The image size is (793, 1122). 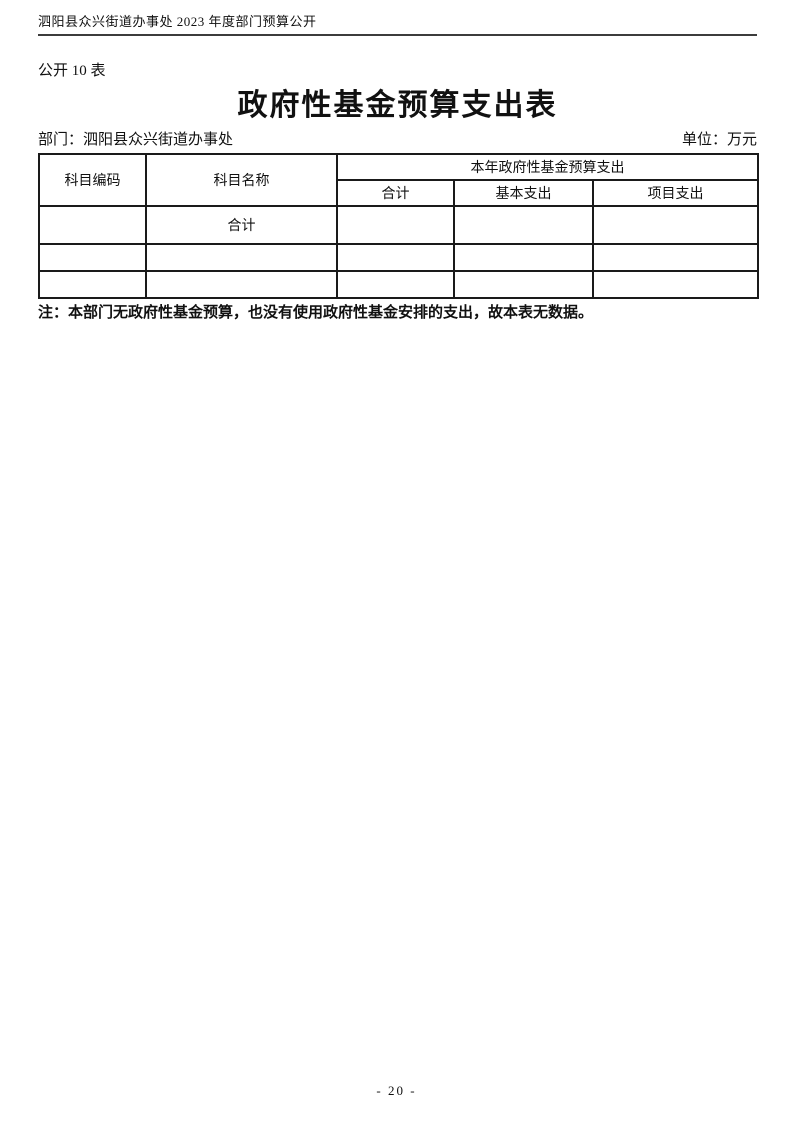 What do you see at coordinates (396, 1090) in the screenshot?
I see `page-number: - 20 -` at bounding box center [396, 1090].